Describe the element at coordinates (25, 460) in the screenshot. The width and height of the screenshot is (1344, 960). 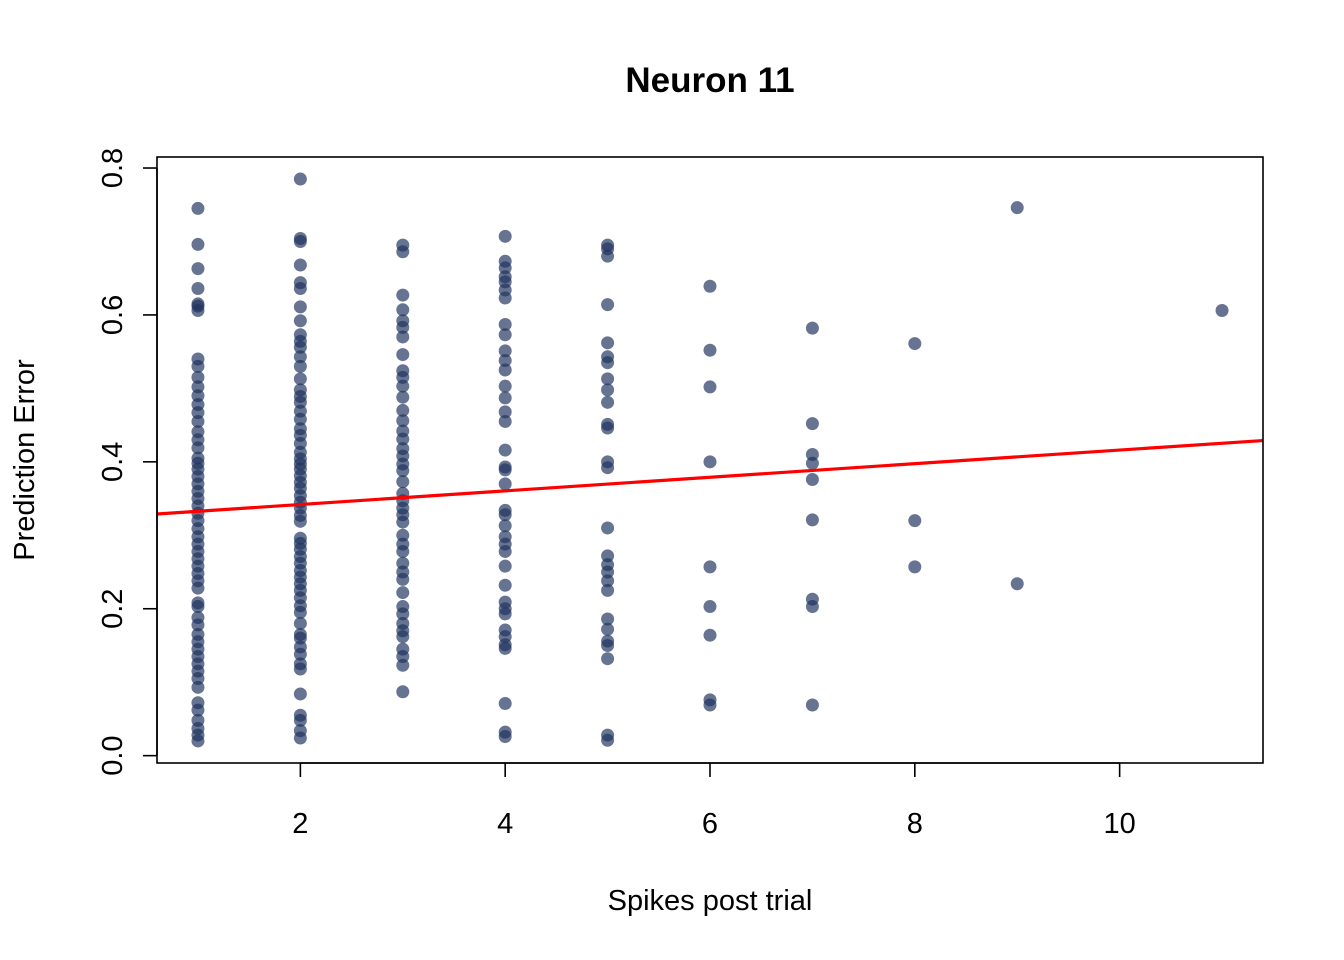
I see `y-axis-label: Prediction Error` at that location.